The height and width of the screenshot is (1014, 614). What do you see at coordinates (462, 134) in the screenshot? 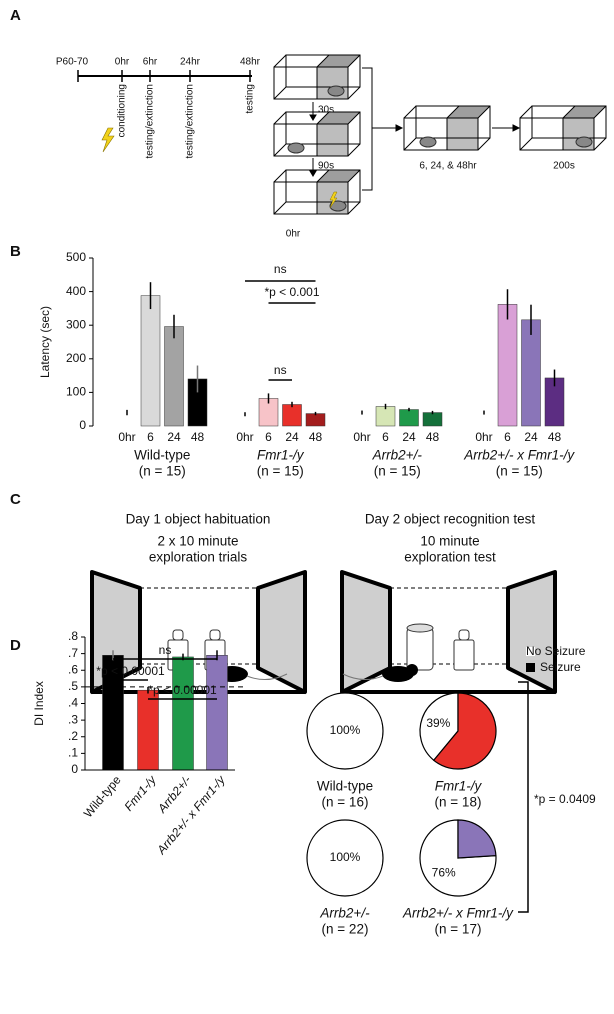
I see `chamber-dark` at bounding box center [462, 134].